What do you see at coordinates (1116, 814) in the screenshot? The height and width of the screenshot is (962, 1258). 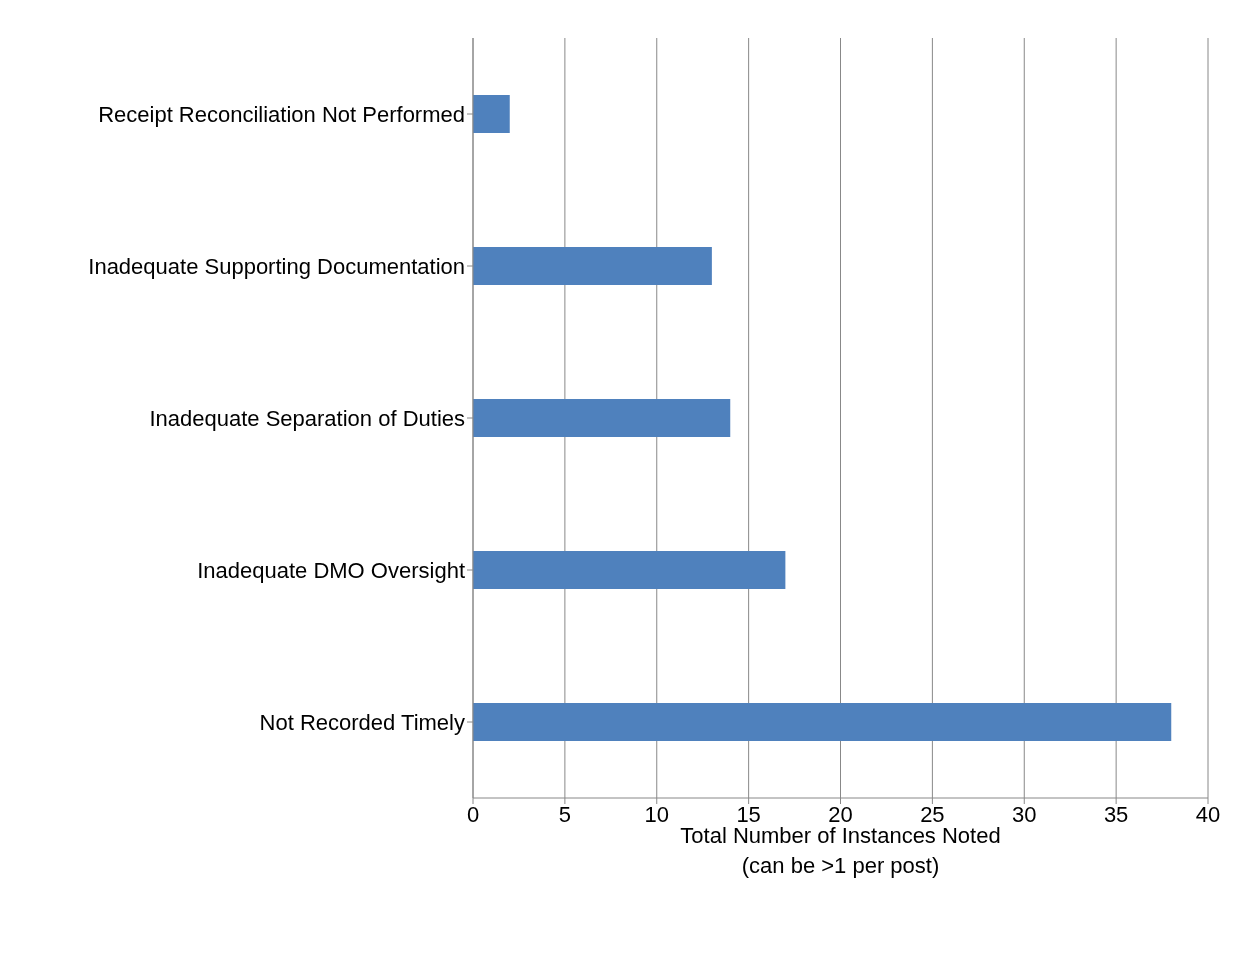 I see `x-tick-label: 35` at bounding box center [1116, 814].